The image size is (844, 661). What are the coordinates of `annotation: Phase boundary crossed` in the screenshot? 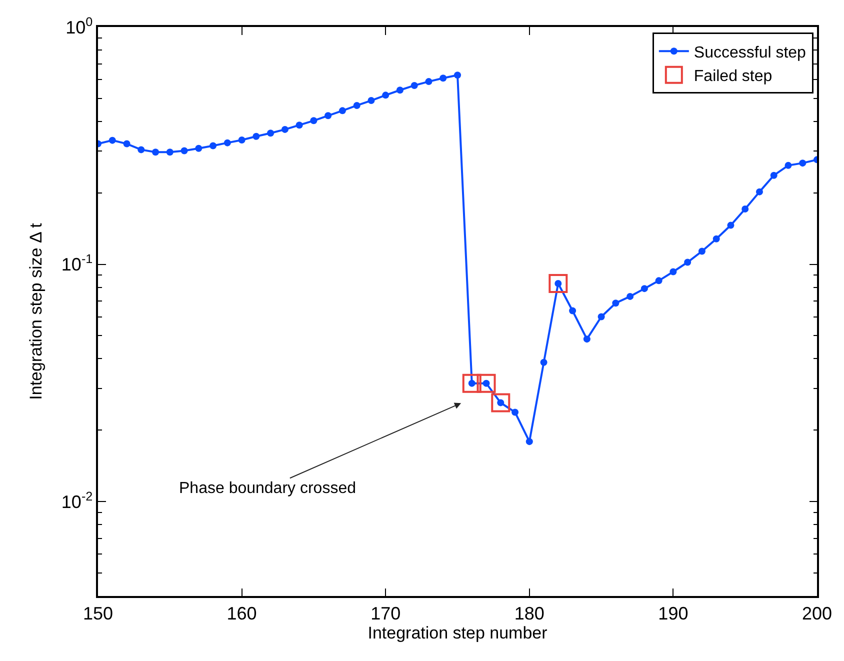 It's located at (267, 488).